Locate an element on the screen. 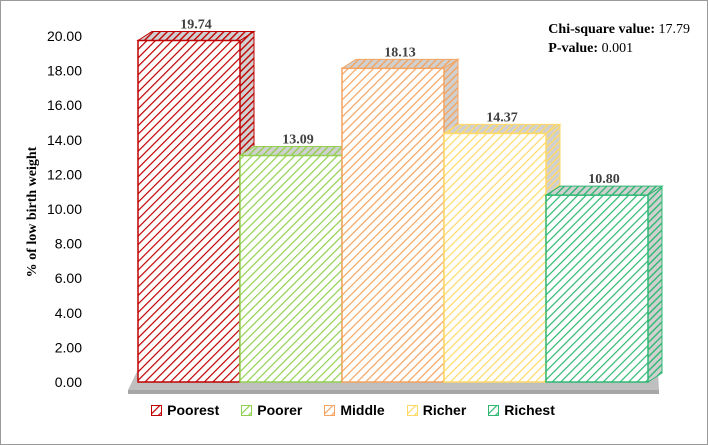  legend-label: Richest is located at coordinates (529, 410).